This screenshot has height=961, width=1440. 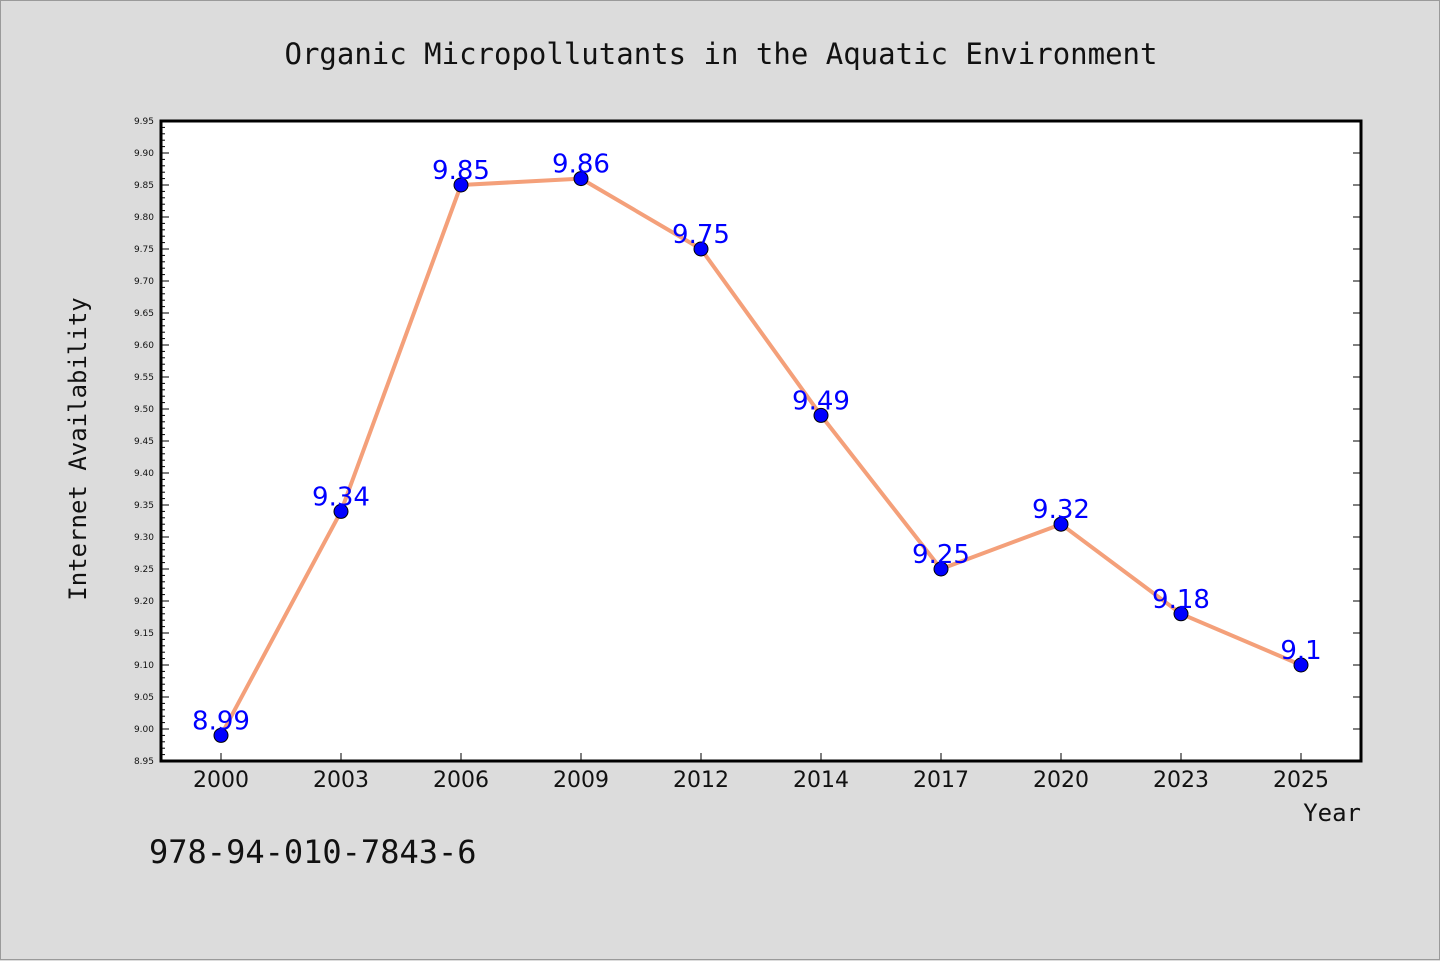 I want to click on y-tick-label: 9.05, so click(x=144, y=698).